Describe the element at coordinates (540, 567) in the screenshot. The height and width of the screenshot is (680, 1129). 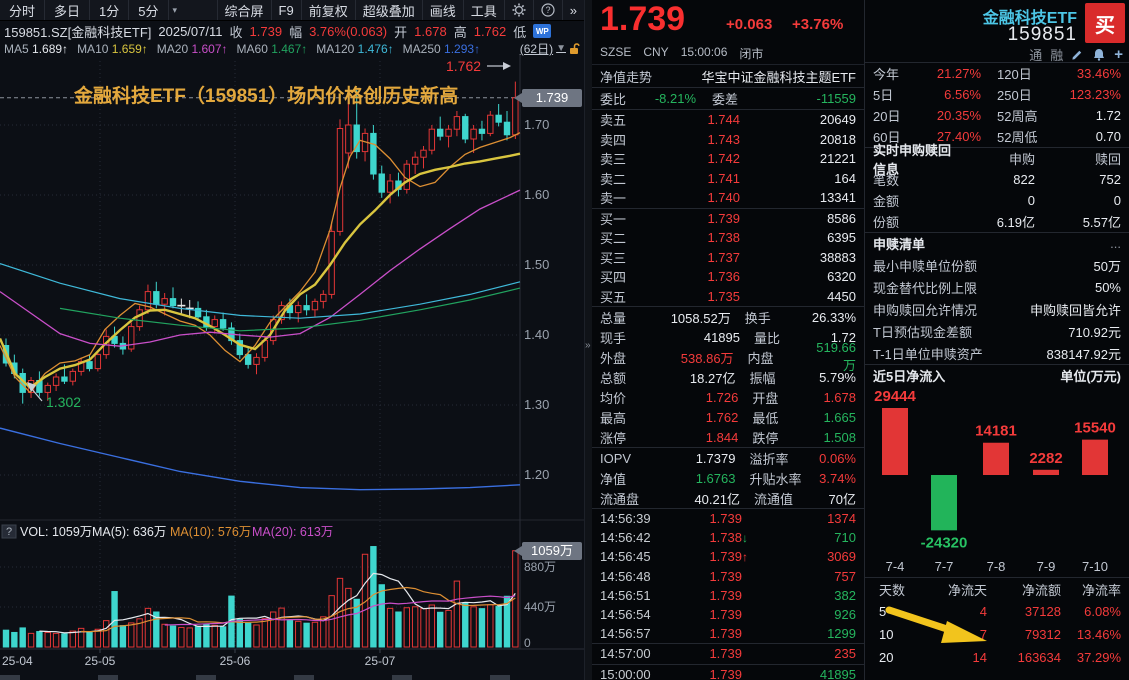
I see `svg-text: 880万` at that location.